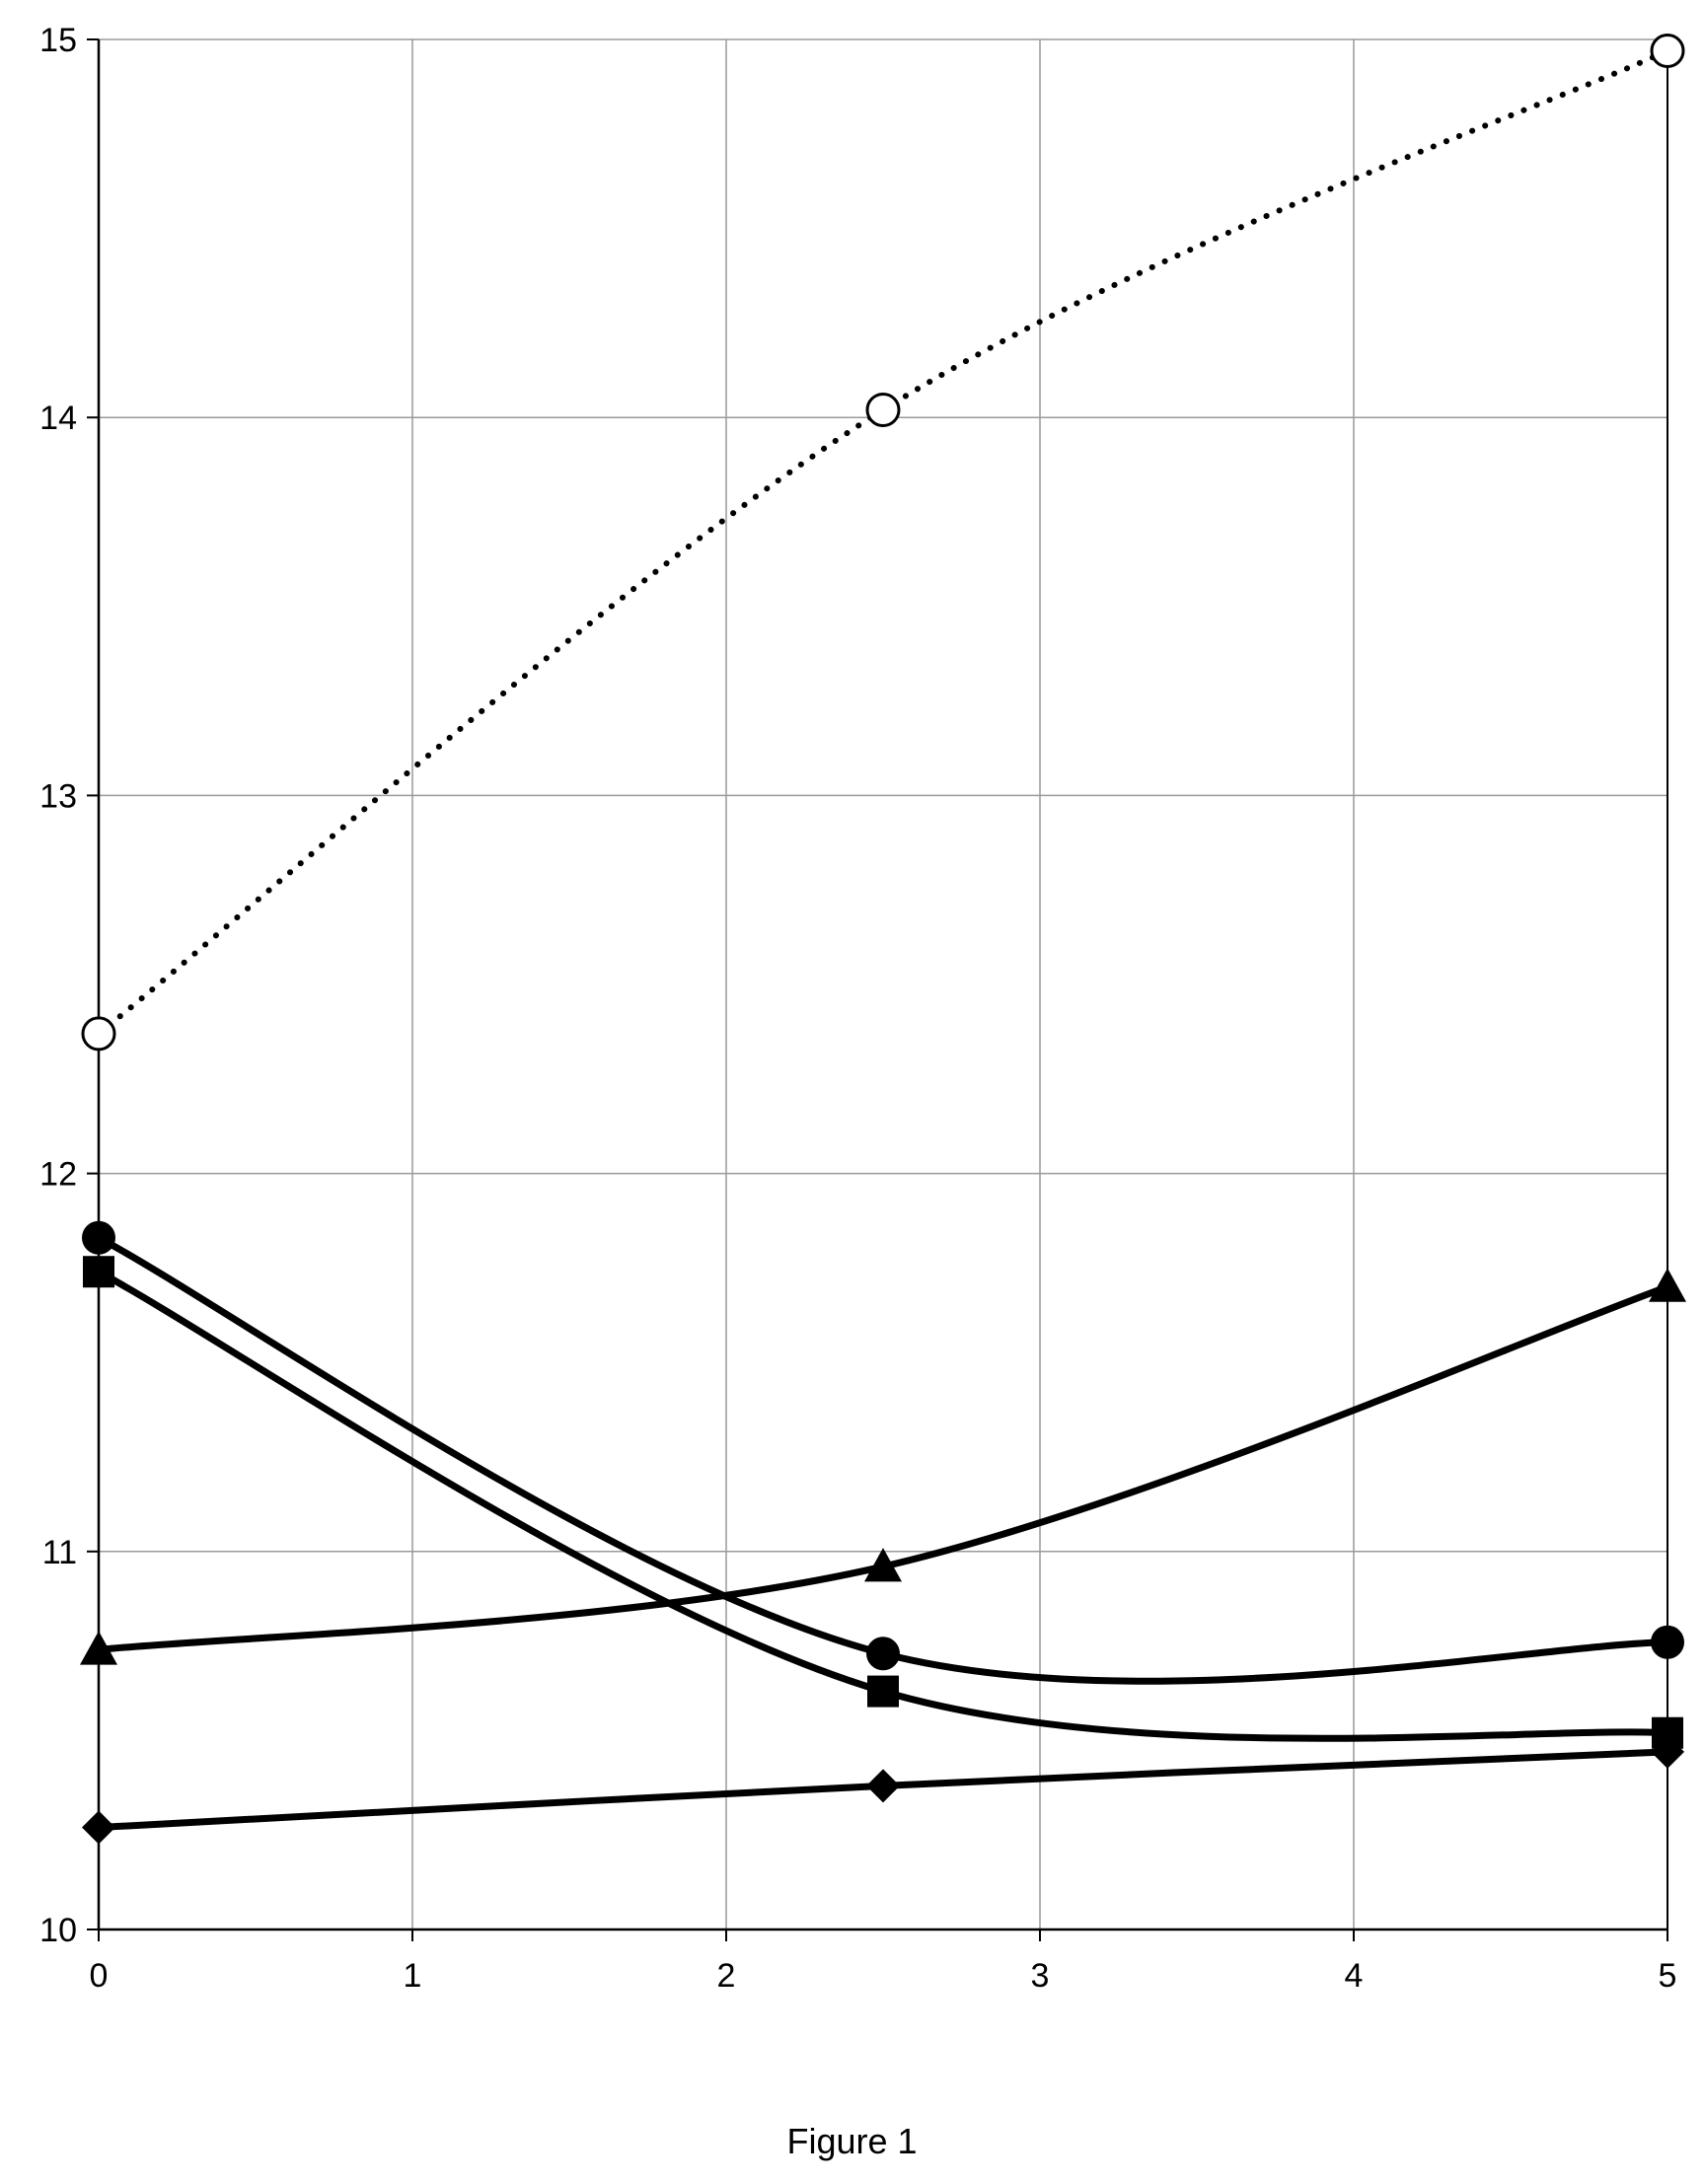  What do you see at coordinates (58, 418) in the screenshot?
I see `y-tick-label-4: 14` at bounding box center [58, 418].